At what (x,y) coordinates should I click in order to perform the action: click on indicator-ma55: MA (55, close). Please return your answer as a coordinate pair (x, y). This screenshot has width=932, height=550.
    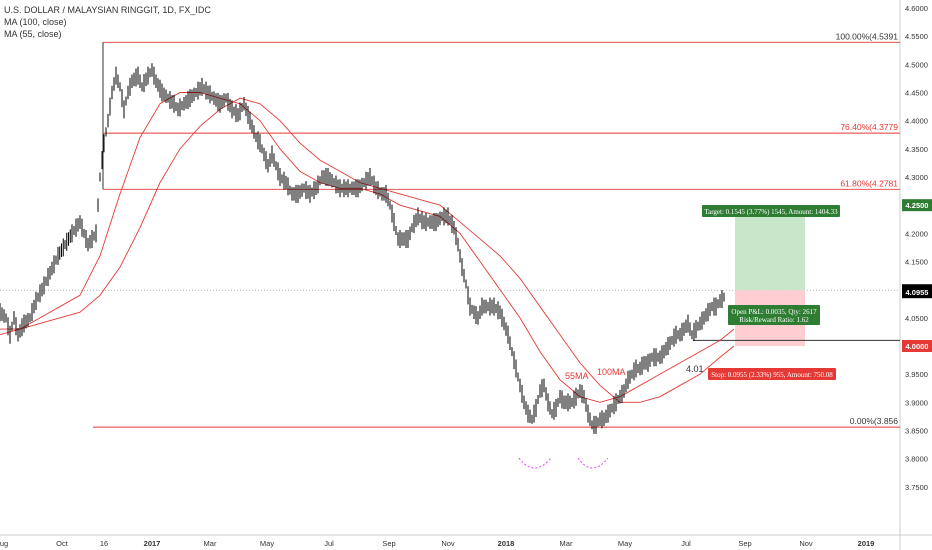
    Looking at the image, I should click on (33, 34).